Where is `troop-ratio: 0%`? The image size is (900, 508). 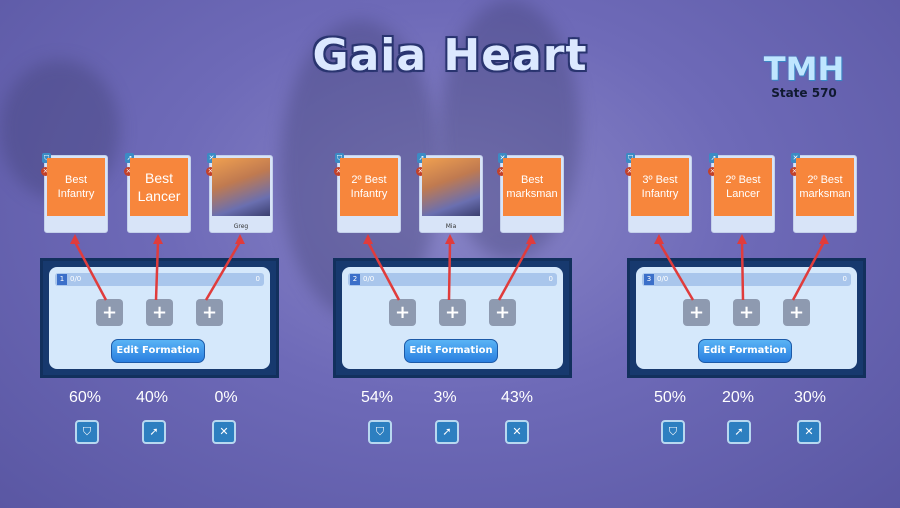
troop-ratio: 0% is located at coordinates (226, 397).